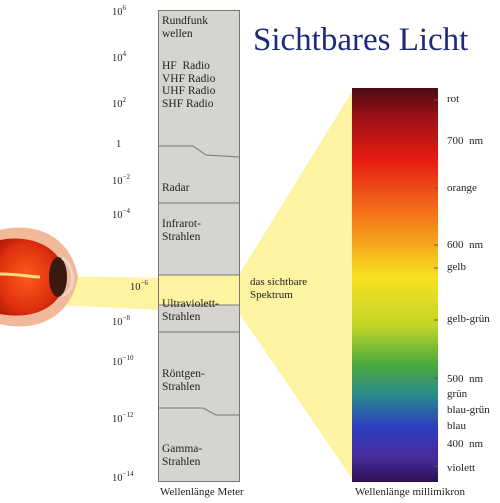  Describe the element at coordinates (462, 188) in the screenshot. I see `spectrum-label-orange: orange` at that location.